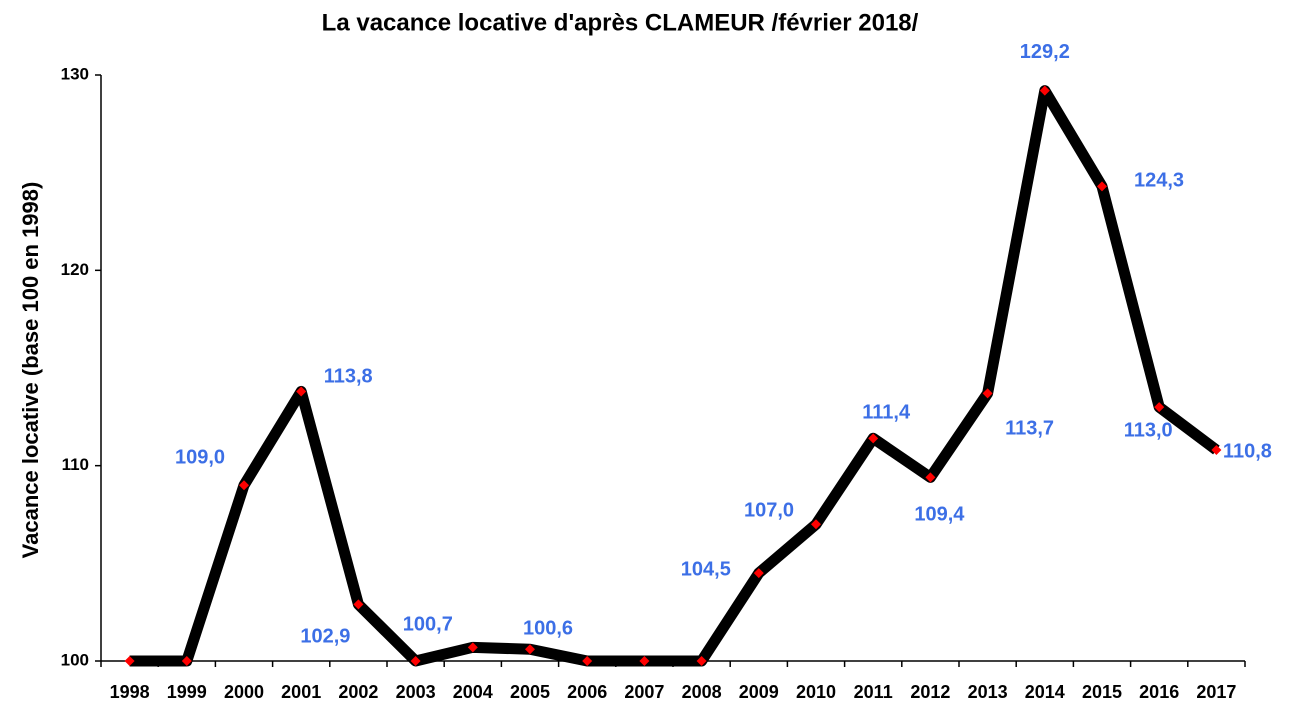 The height and width of the screenshot is (708, 1294). Describe the element at coordinates (428, 625) in the screenshot. I see `data-label: 100,7` at that location.